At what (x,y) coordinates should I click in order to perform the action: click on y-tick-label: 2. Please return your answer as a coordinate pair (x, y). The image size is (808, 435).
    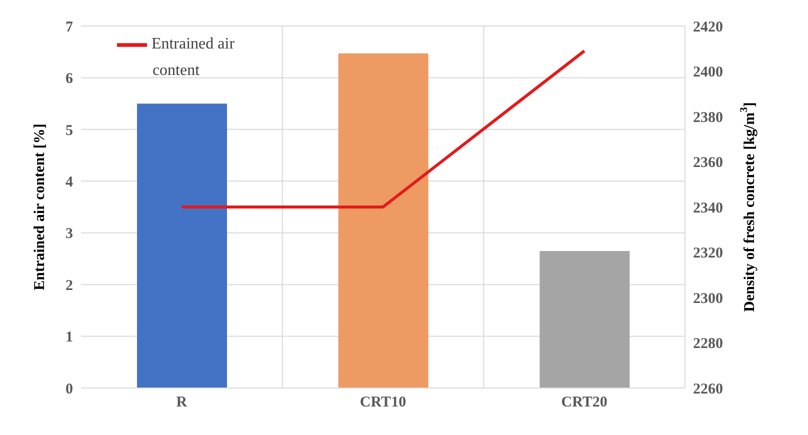
    Looking at the image, I should click on (69, 286).